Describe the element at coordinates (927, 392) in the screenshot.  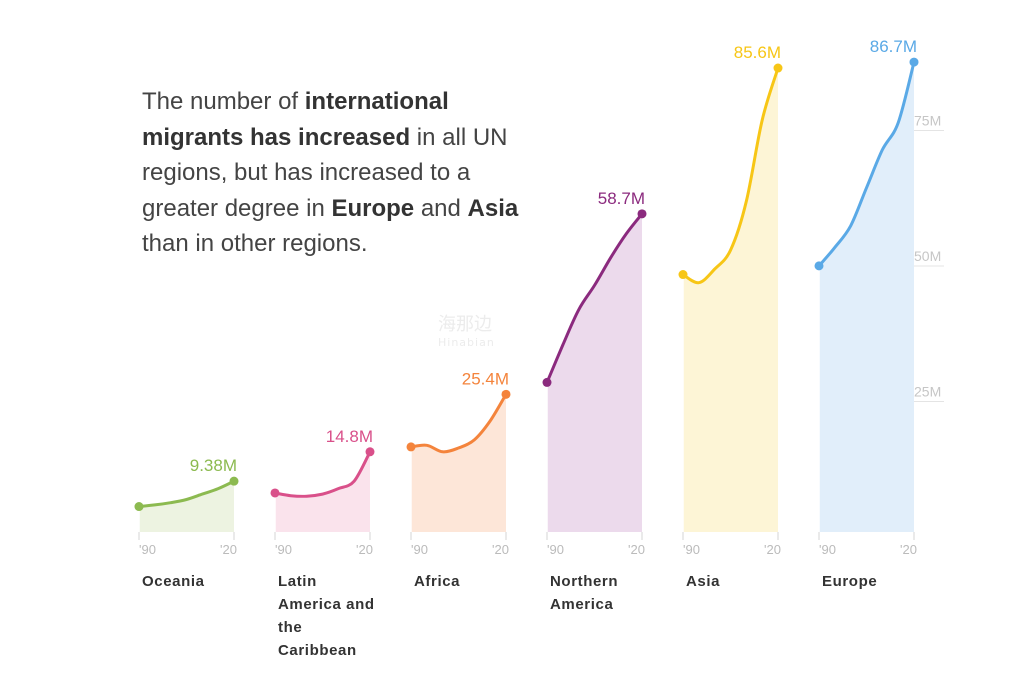
I see `y-tick-label: 25M` at that location.